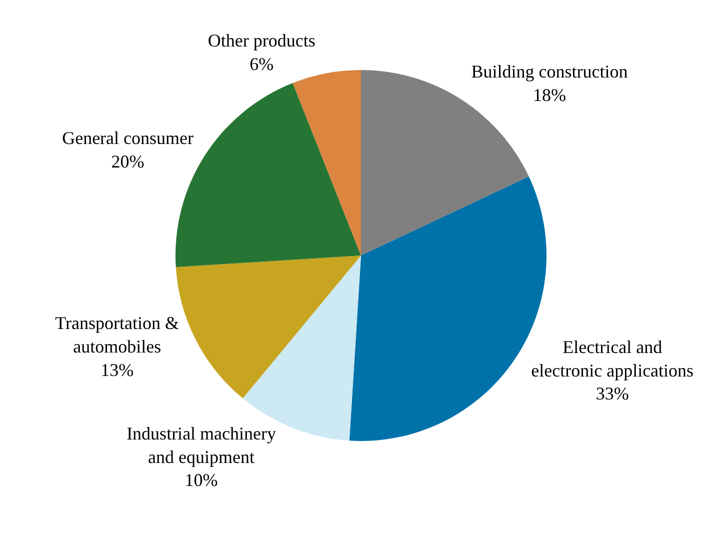  I want to click on pie-slice, so click(326, 163).